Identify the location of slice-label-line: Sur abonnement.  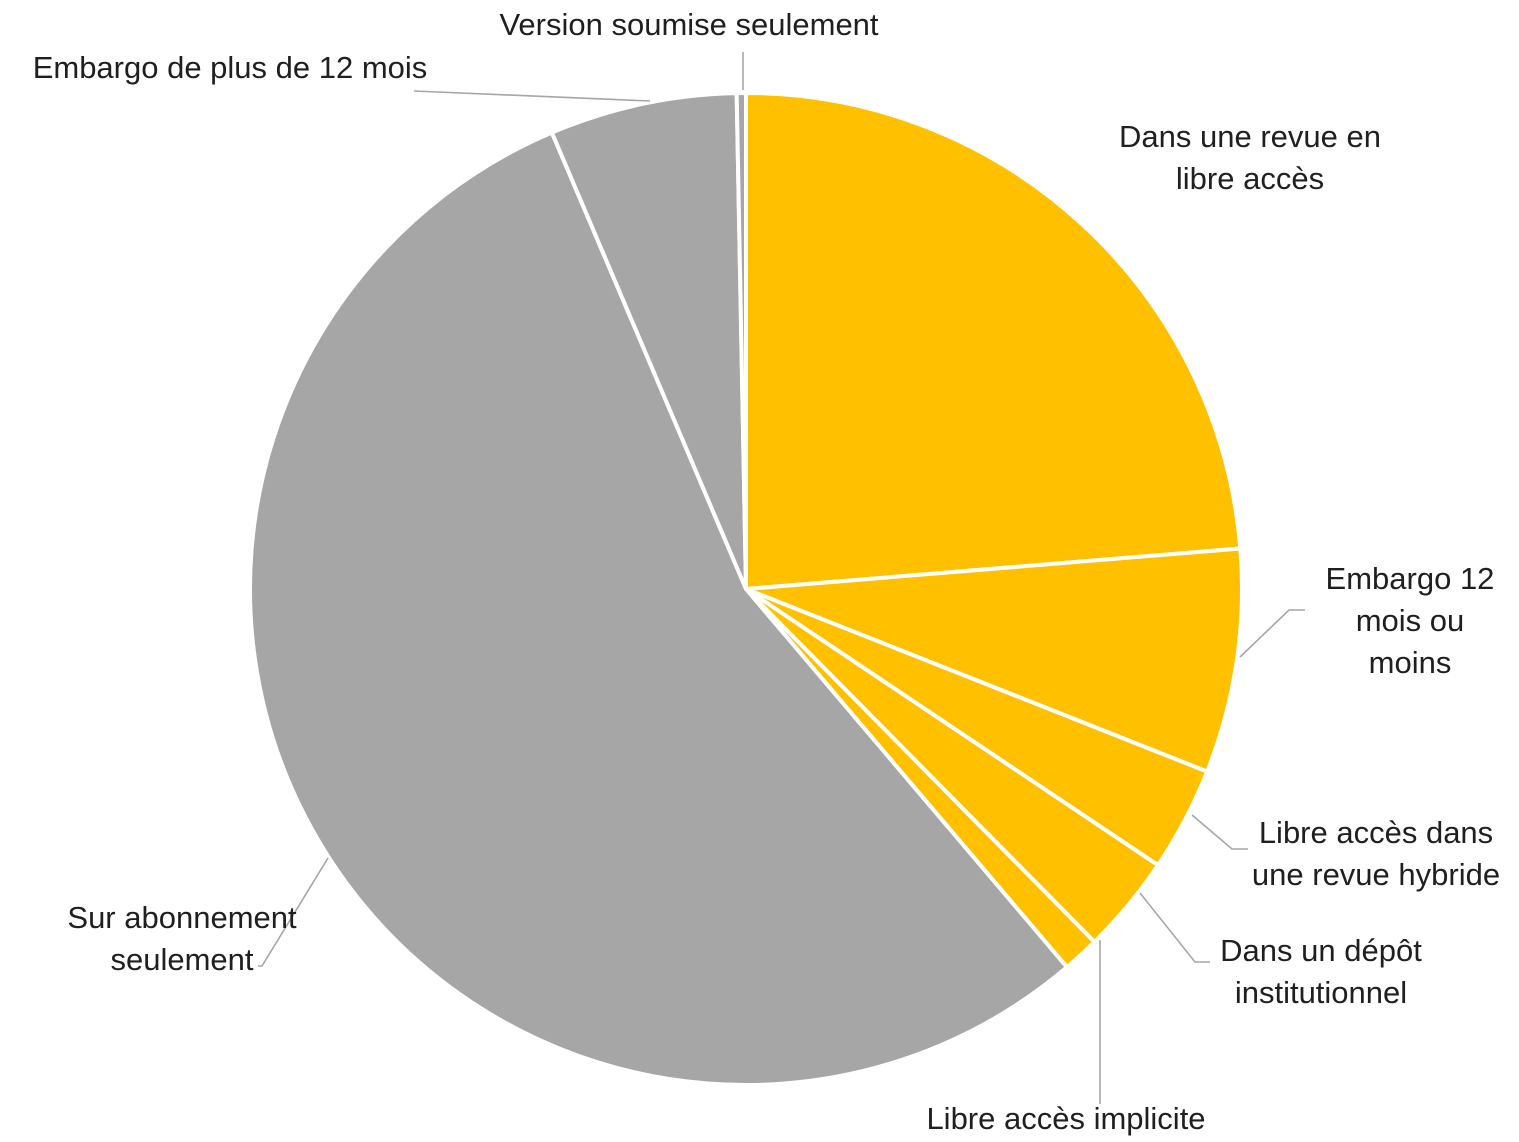
(182, 917).